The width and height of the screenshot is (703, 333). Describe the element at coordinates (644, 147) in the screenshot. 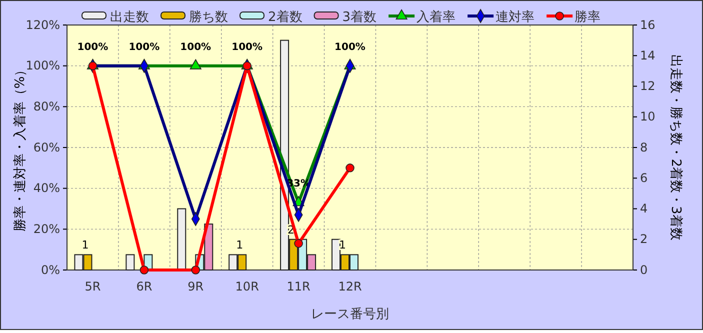

I see `y2-tick-label: 8` at that location.